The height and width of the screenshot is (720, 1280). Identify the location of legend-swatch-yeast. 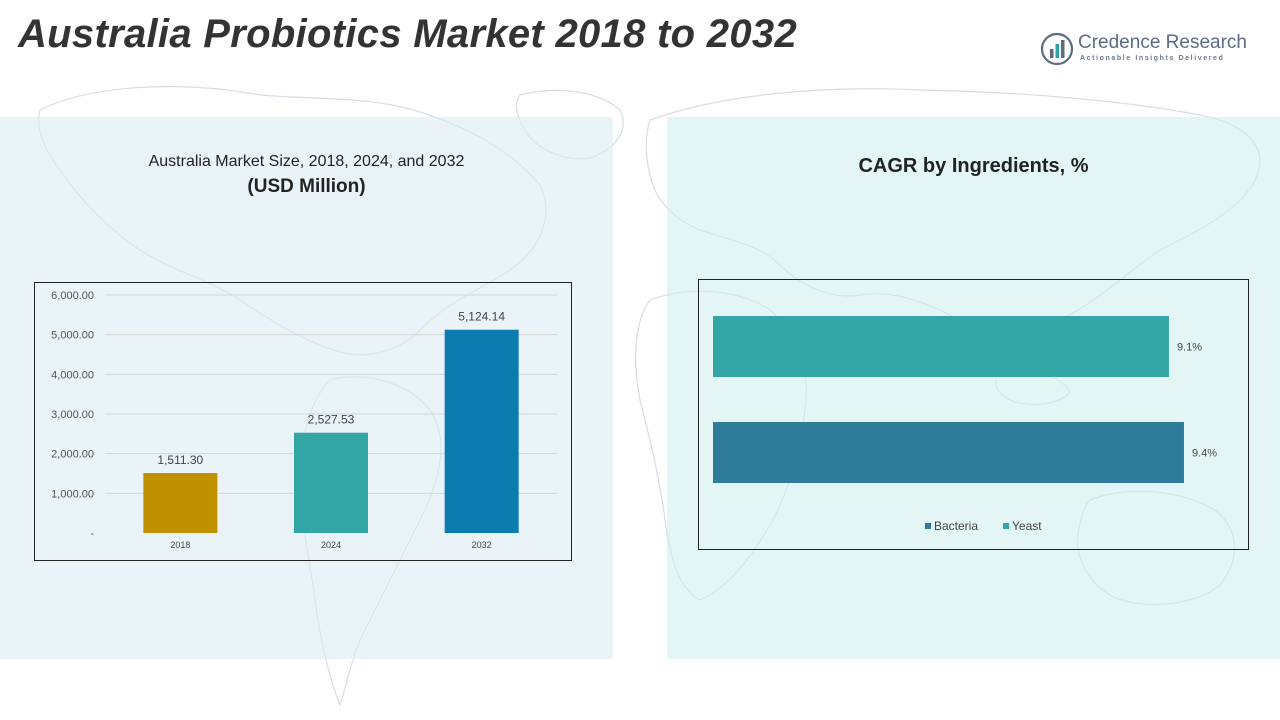
(1006, 526).